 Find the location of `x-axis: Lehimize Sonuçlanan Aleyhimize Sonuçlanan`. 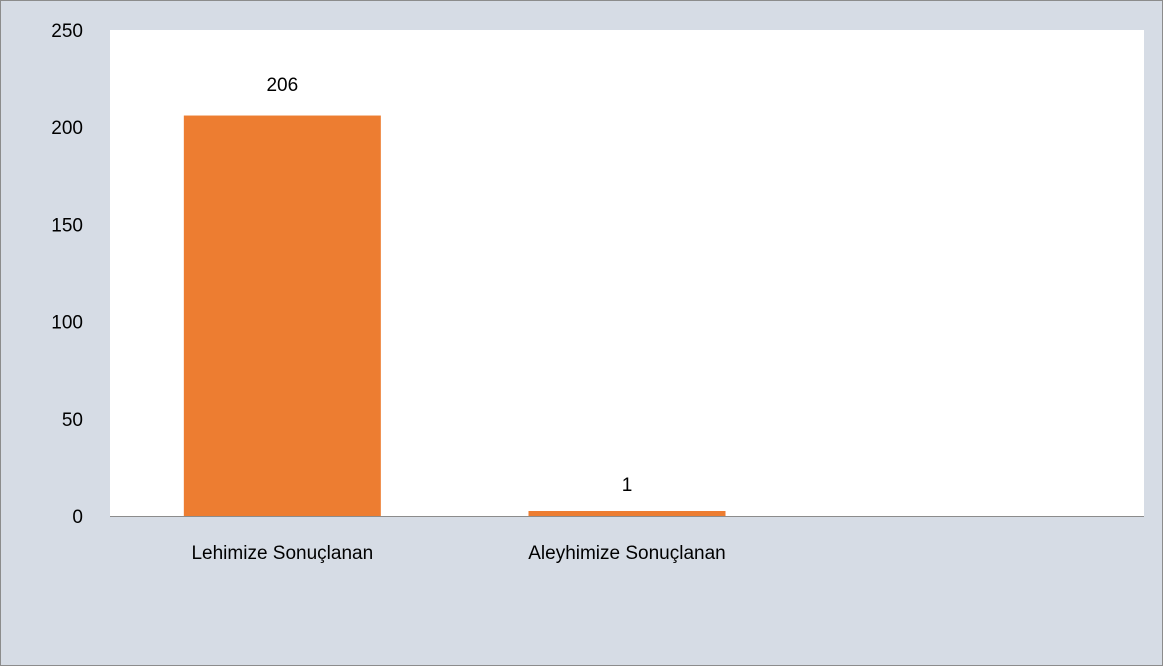

x-axis: Lehimize Sonuçlanan Aleyhimize Sonuçlanan is located at coordinates (458, 553).